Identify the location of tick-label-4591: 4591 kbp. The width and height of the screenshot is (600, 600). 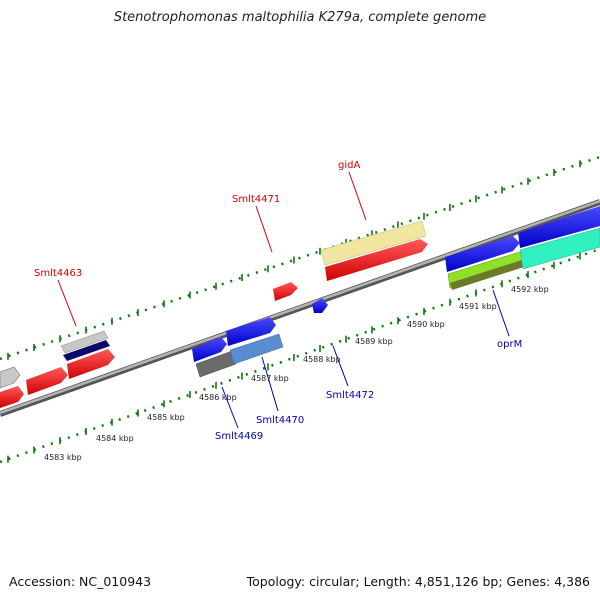
(478, 306).